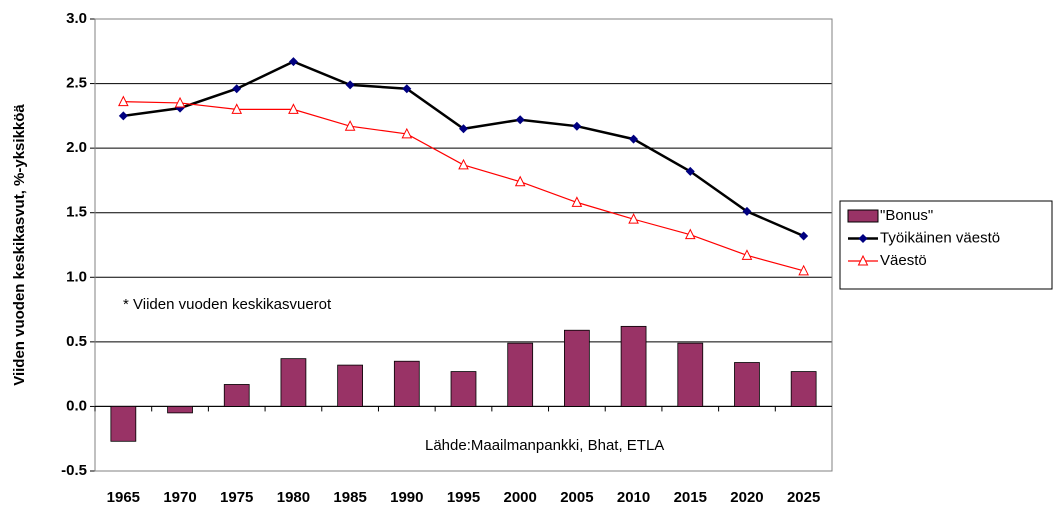  I want to click on y-tick-label: 0.5, so click(76, 341).